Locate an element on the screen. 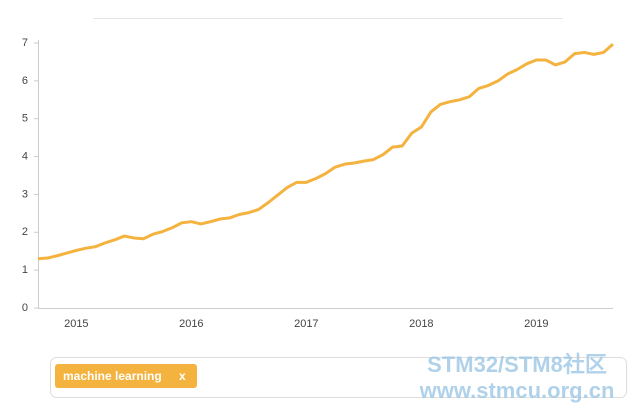  y-tick-label: 5 is located at coordinates (25, 119).